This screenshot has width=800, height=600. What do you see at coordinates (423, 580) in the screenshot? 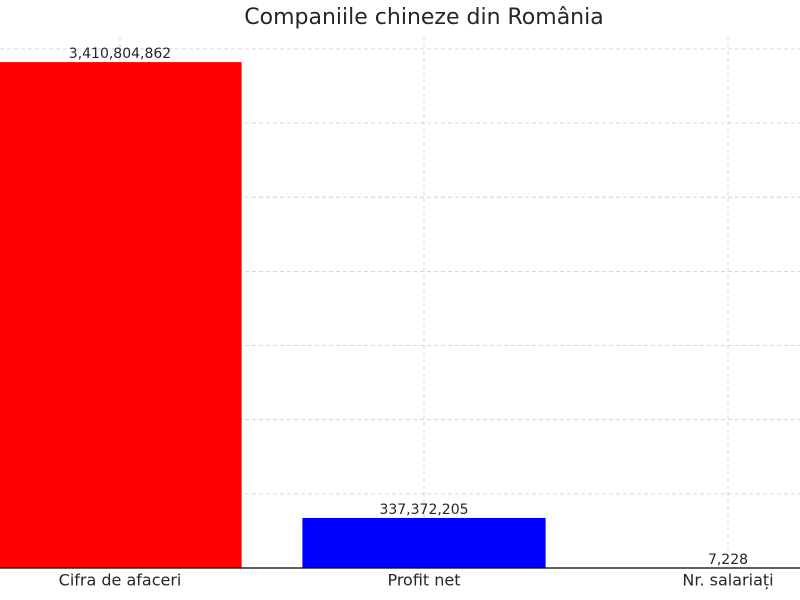
I see `x-tick-label: Profit net` at bounding box center [423, 580].